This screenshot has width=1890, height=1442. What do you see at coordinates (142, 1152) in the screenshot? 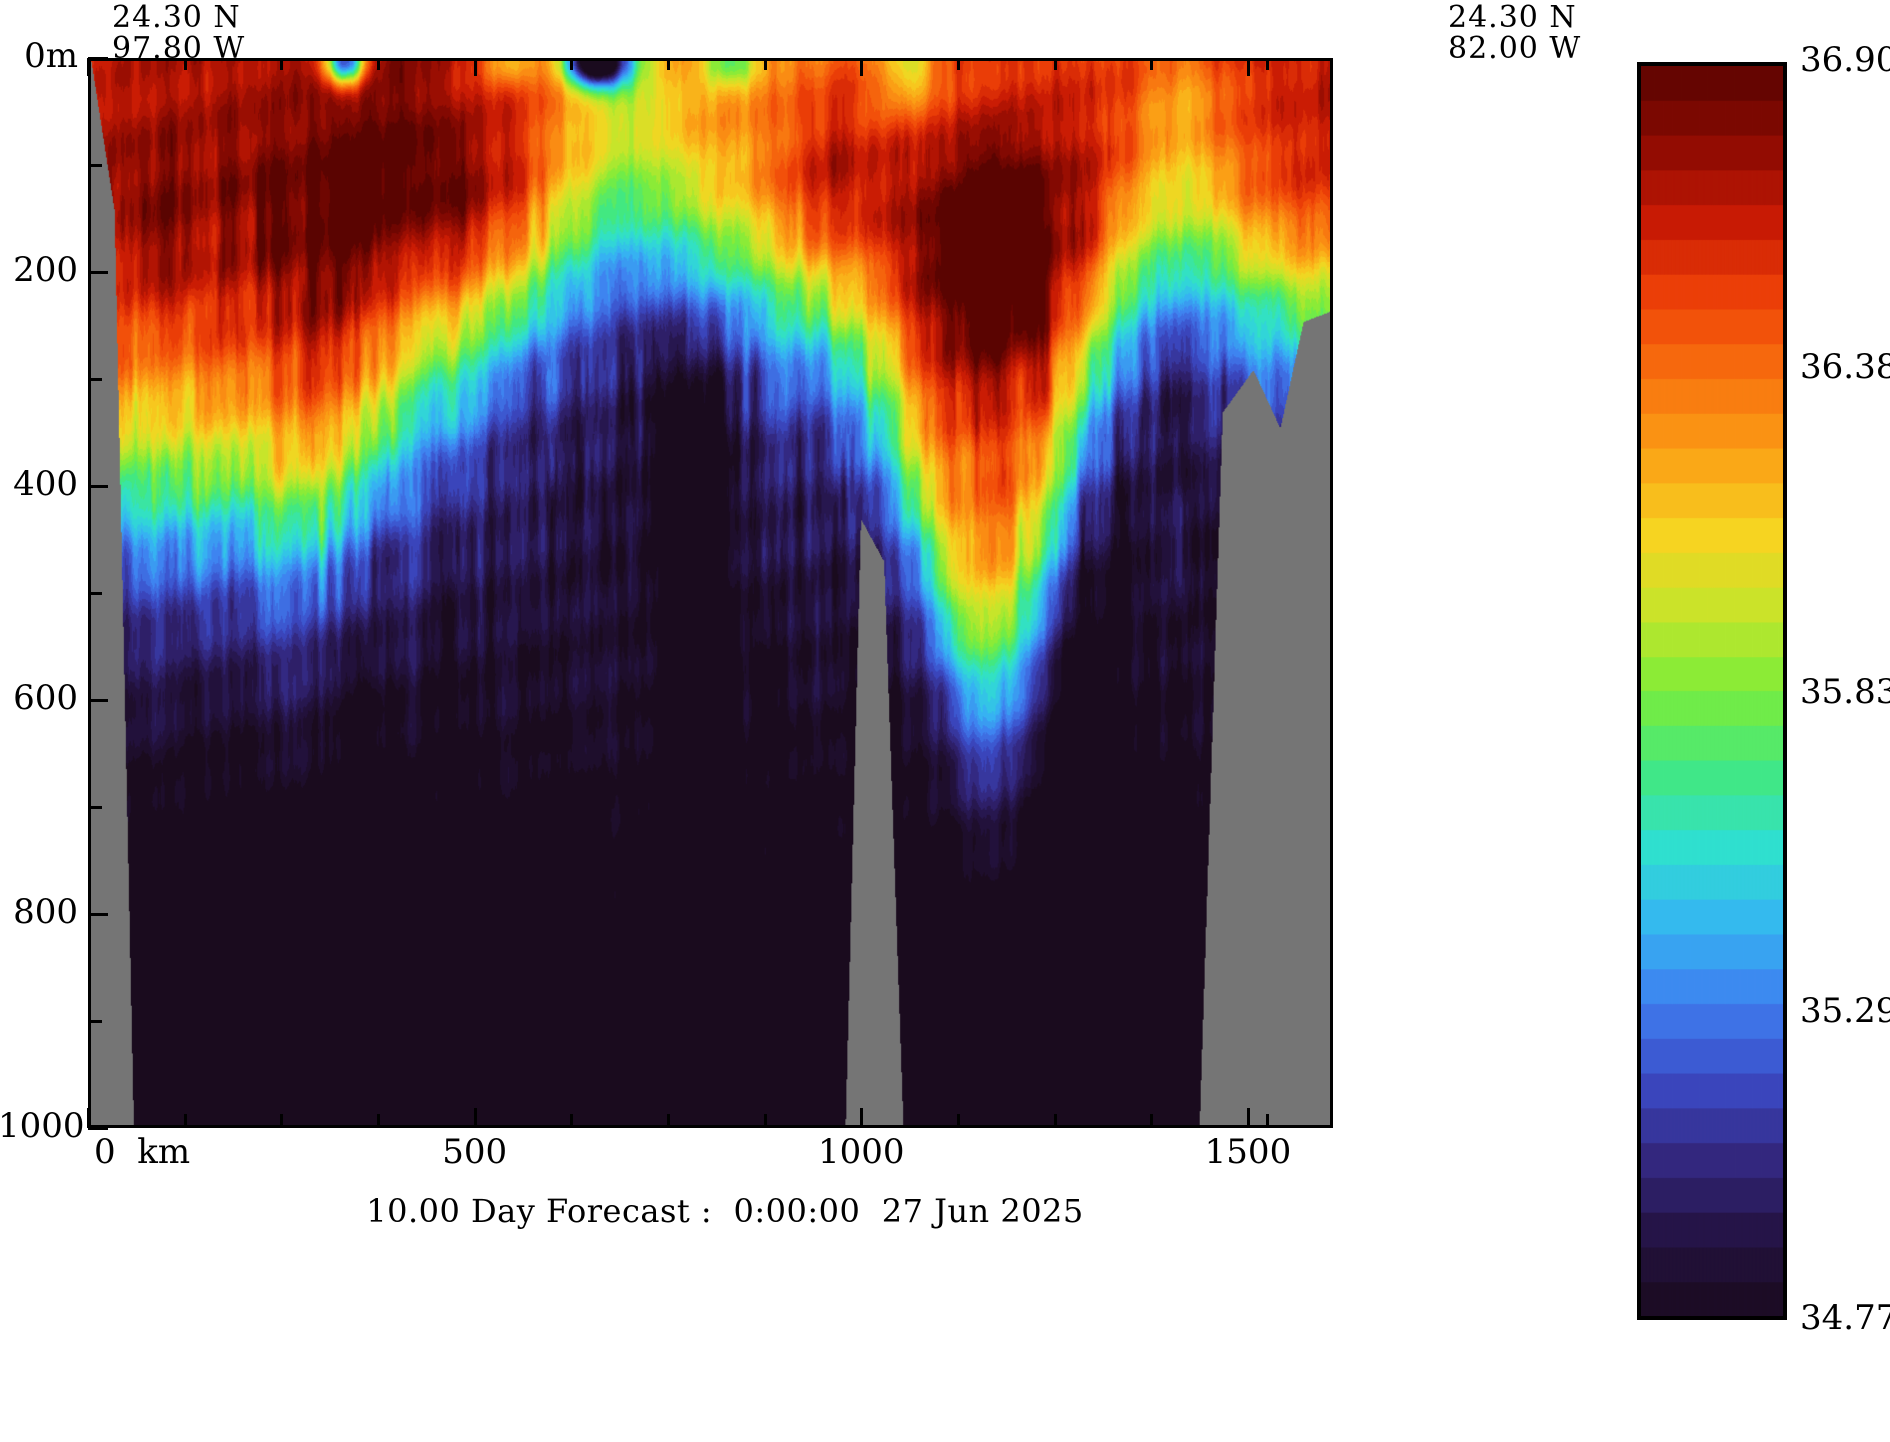
I see `x-axis-tick-label: 0 km` at bounding box center [142, 1152].